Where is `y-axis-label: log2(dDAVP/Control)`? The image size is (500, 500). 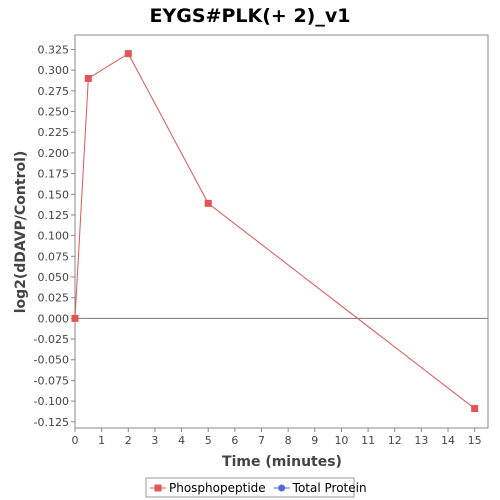
y-axis-label: log2(dDAVP/Control) is located at coordinates (21, 232).